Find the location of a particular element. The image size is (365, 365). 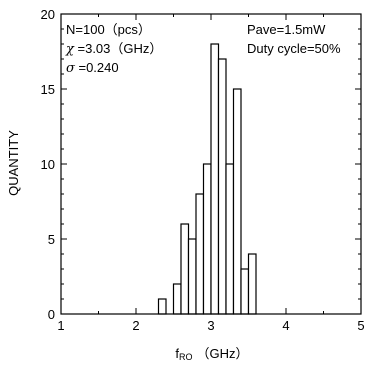

x-tick-label: 4 is located at coordinates (285, 325).